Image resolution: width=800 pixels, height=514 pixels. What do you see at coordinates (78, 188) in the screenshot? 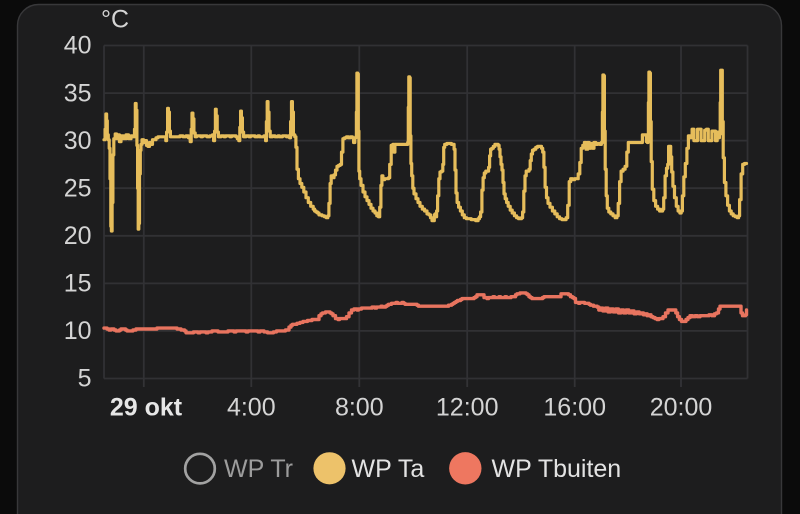
I see `svg-text: 25` at bounding box center [78, 188].